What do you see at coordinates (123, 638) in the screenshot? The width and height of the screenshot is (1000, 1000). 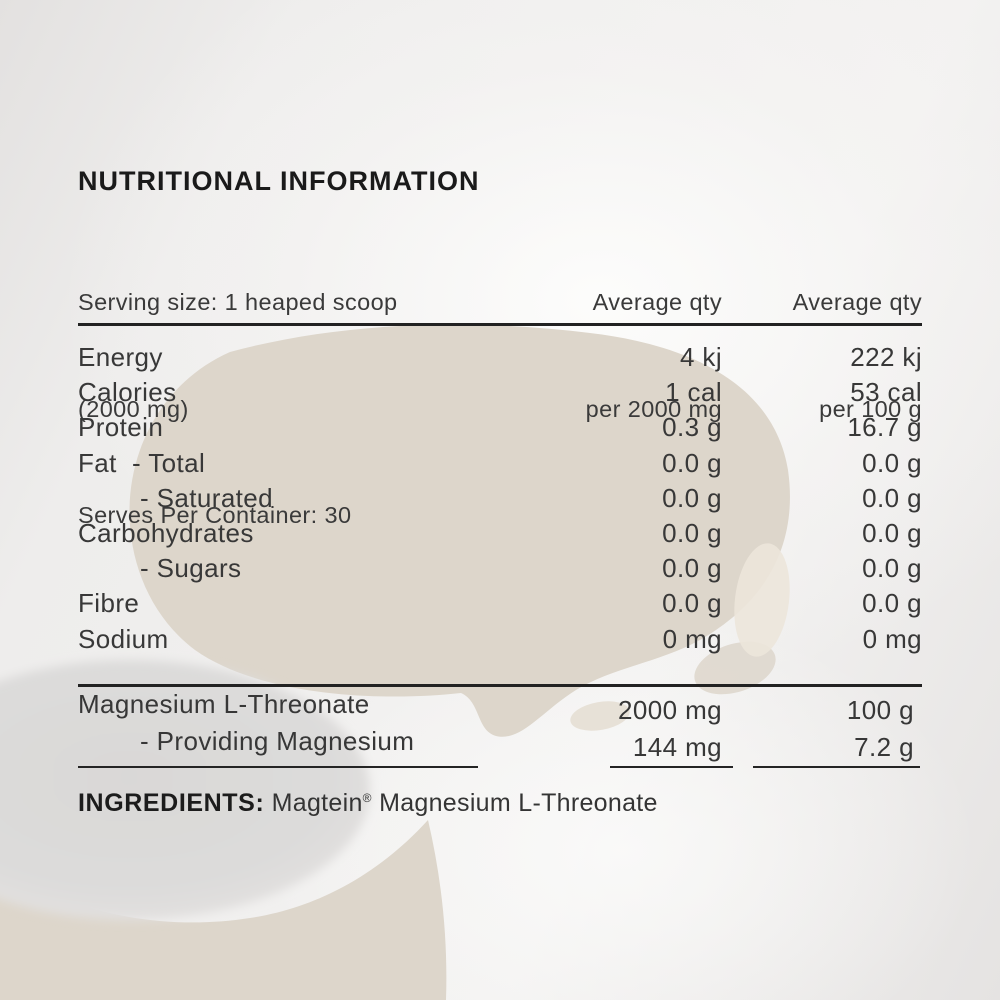 I see `row-label: Sodium` at bounding box center [123, 638].